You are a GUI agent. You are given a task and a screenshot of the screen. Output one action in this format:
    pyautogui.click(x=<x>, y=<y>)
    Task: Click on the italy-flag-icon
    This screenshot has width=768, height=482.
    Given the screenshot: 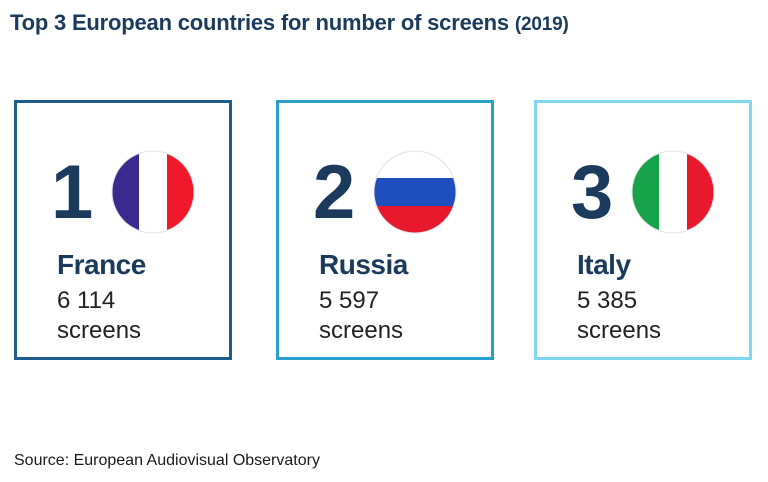 What is the action you would take?
    pyautogui.click(x=673, y=192)
    